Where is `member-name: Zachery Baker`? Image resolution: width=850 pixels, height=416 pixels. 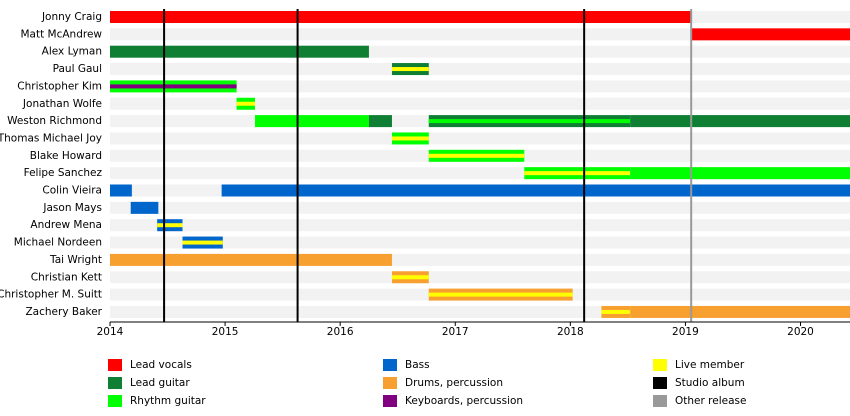
member-name: Zachery Baker is located at coordinates (63, 312).